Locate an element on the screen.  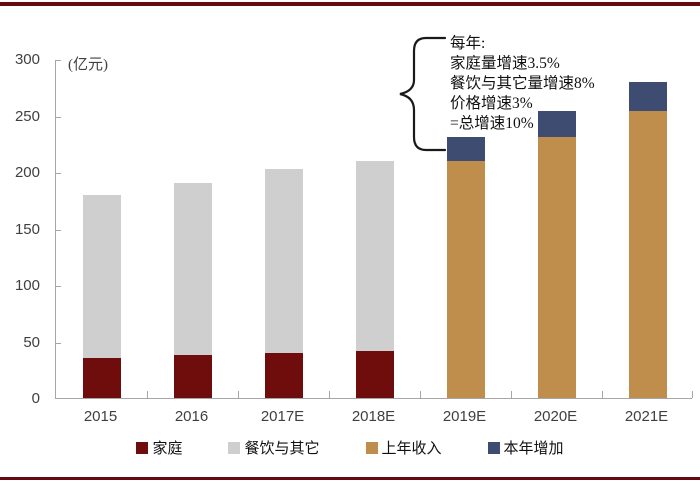
annotation-line: 餐饮与其它量增速8% is located at coordinates (522, 83).